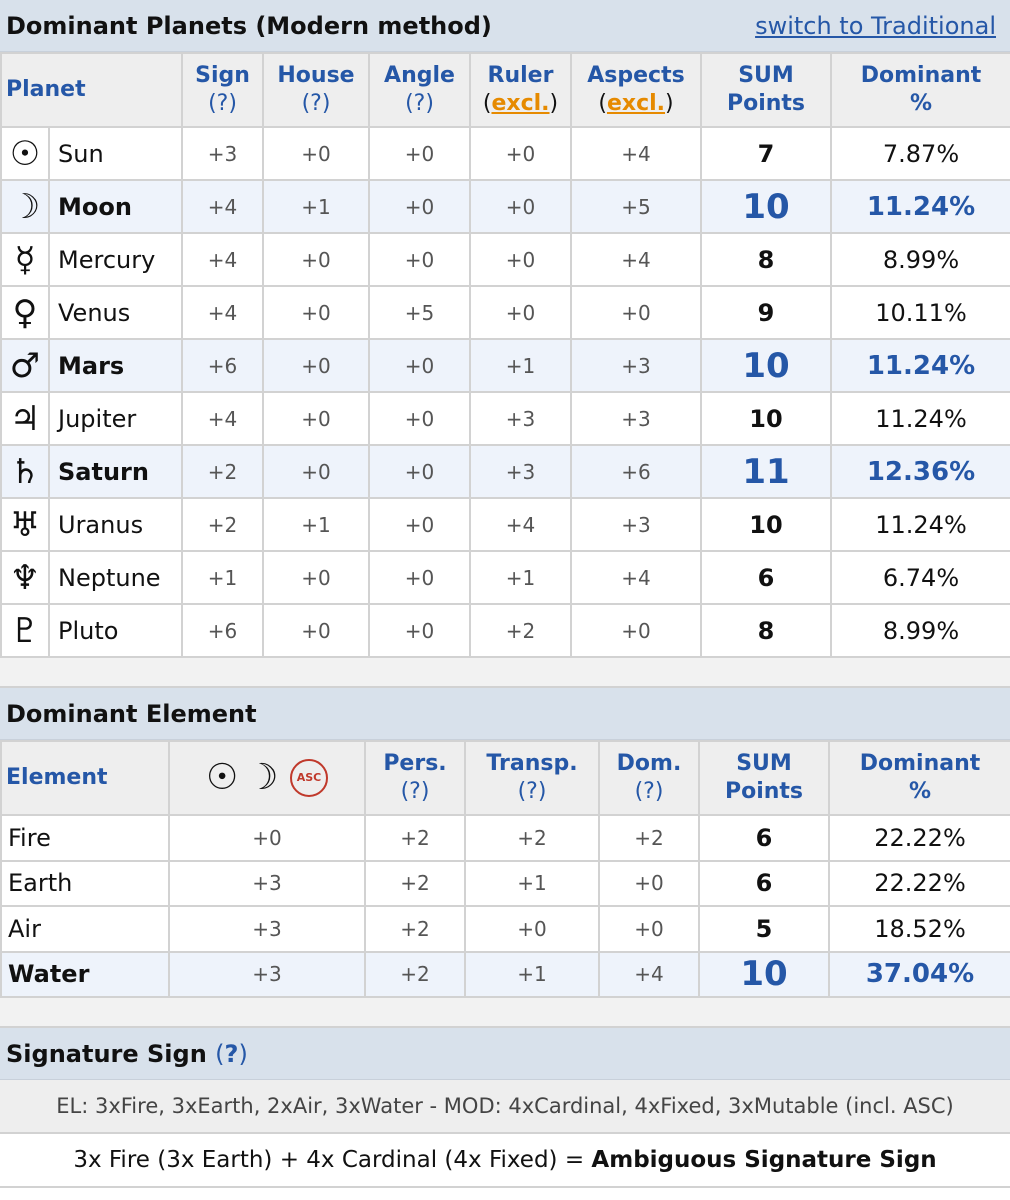  What do you see at coordinates (267, 974) in the screenshot?
I see `sun-moon-asc-value: +3` at bounding box center [267, 974].